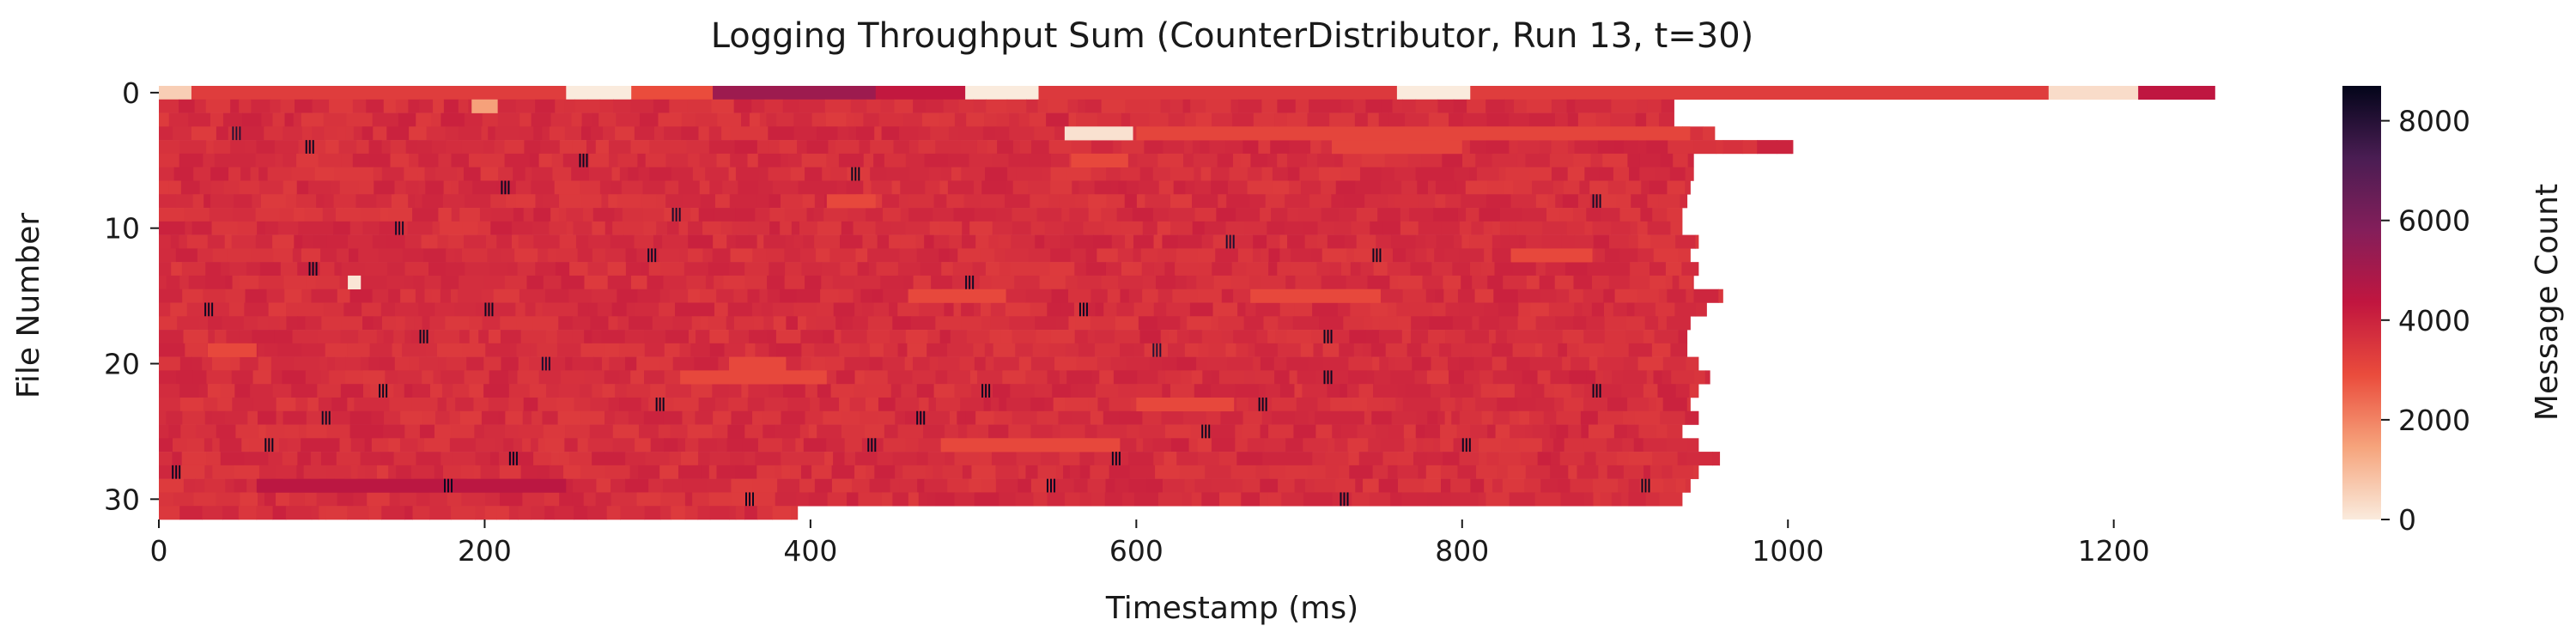  Describe the element at coordinates (2547, 302) in the screenshot. I see `colorbar-label: Message Count` at that location.